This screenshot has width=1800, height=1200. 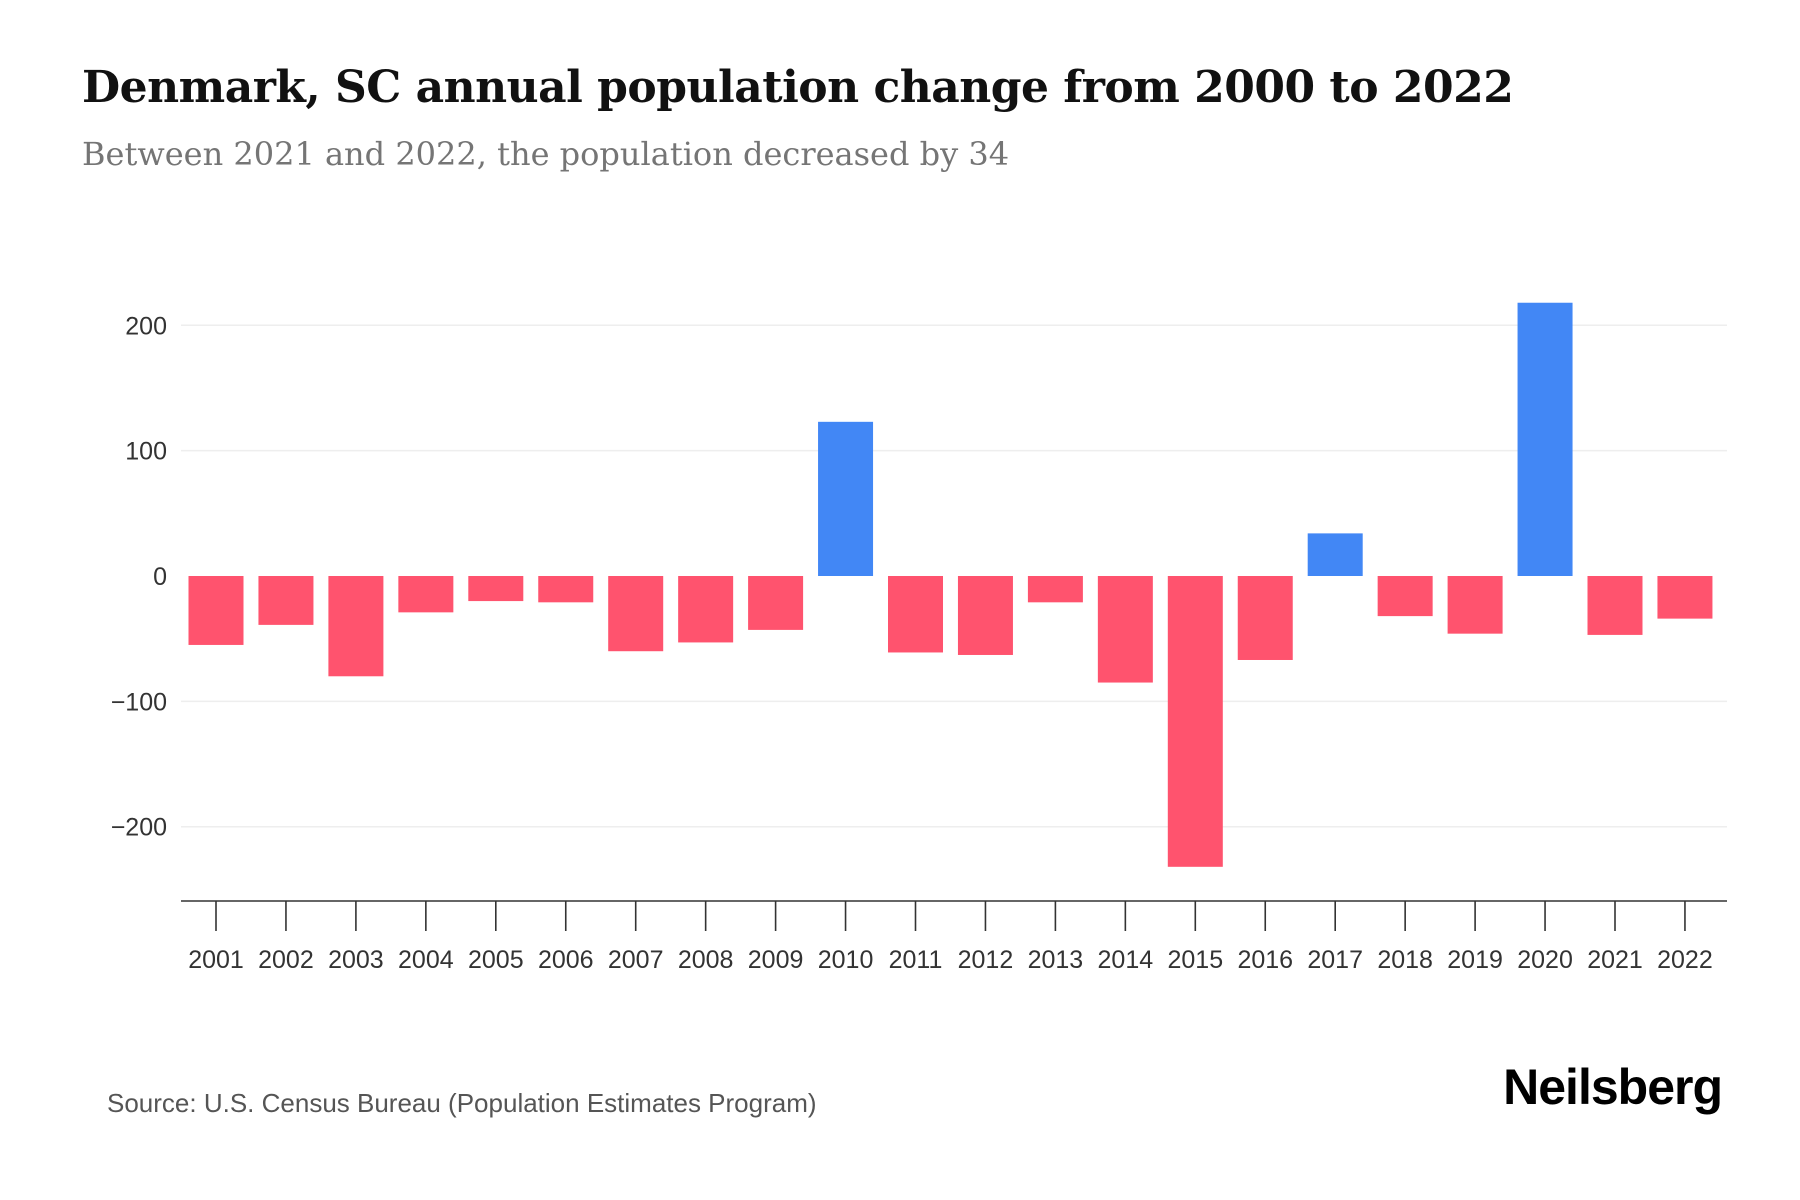 What do you see at coordinates (496, 960) in the screenshot?
I see `x-tick-label: 2005` at bounding box center [496, 960].